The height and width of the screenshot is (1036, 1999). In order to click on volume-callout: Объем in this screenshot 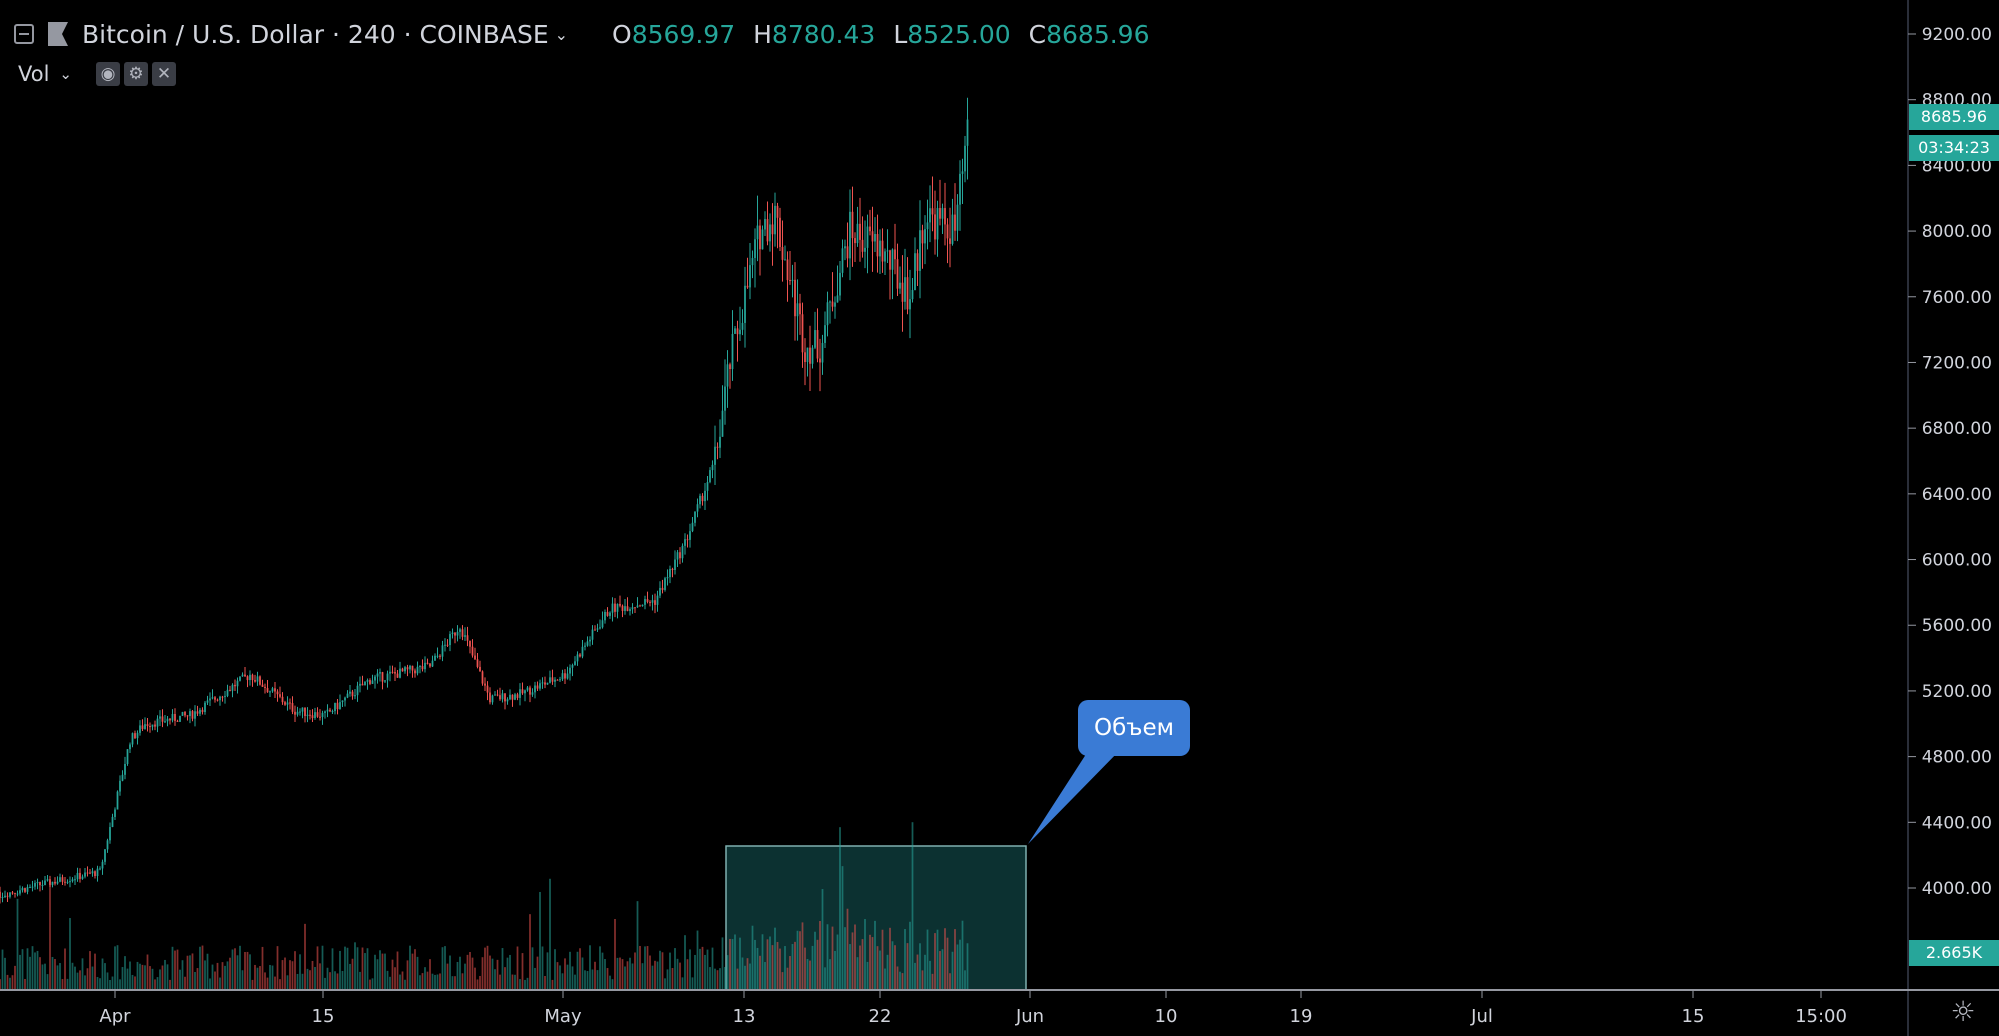, I will do `click(1134, 728)`.